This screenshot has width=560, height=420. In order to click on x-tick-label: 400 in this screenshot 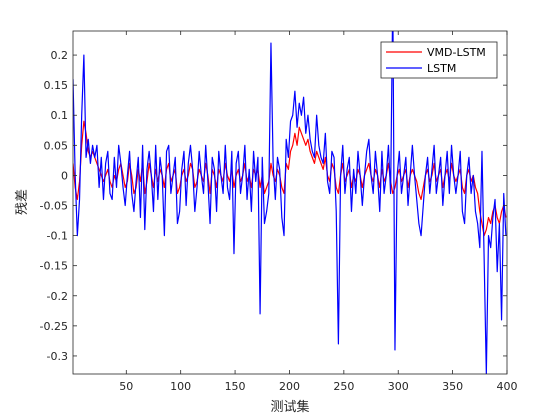, I will do `click(507, 386)`.